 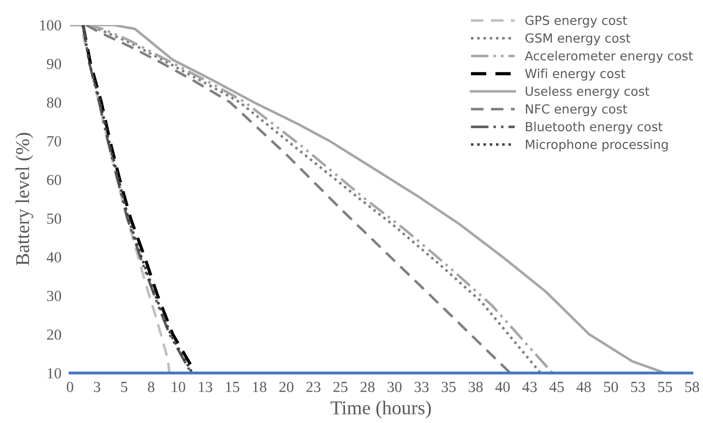 I want to click on x-tick-label: 30, so click(x=395, y=387).